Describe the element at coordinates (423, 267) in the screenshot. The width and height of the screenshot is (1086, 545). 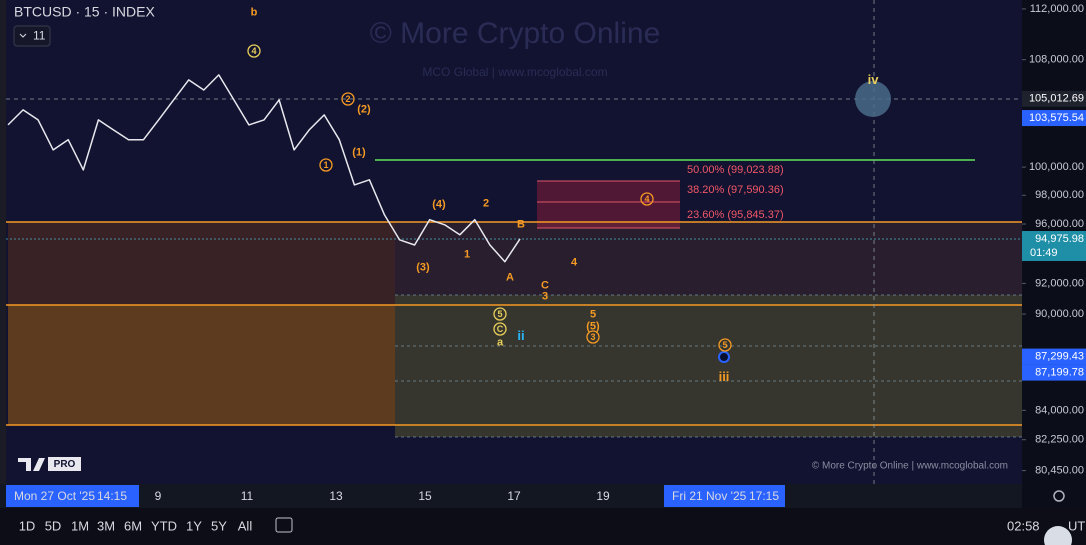
I see `wave-label: (3)` at that location.